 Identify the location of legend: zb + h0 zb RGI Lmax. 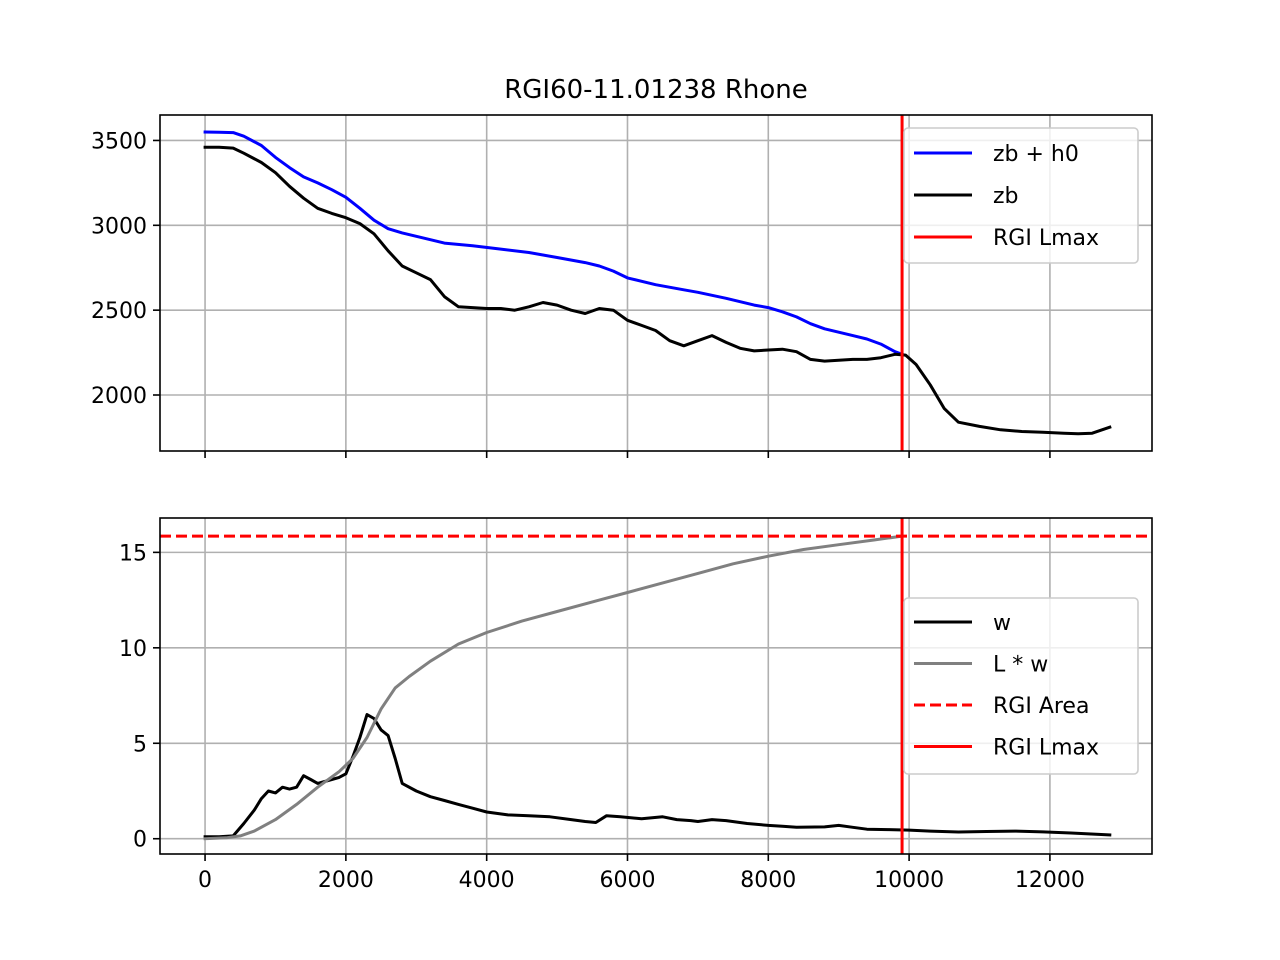
(1021, 195).